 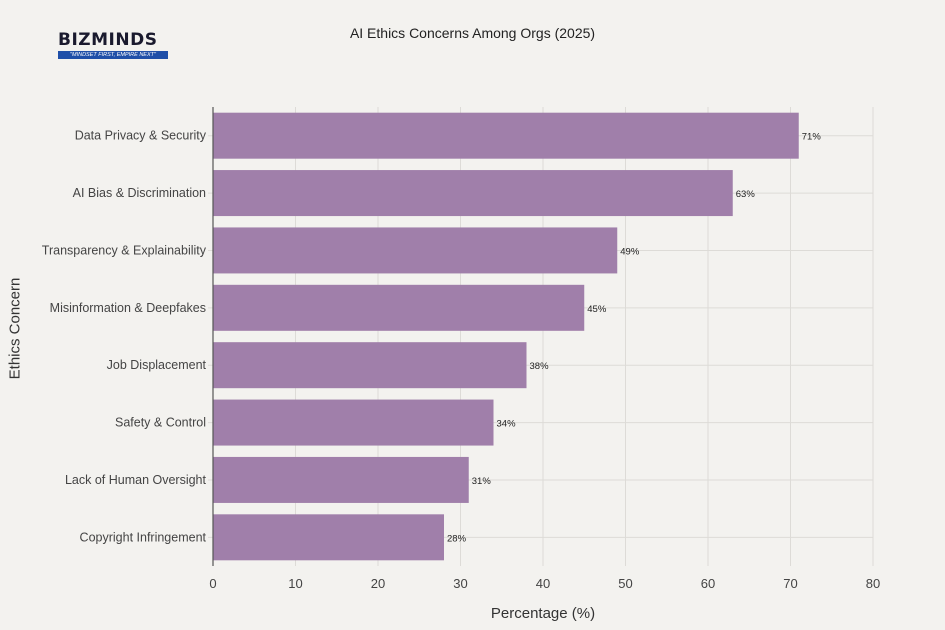 I want to click on data-label: 38%, so click(x=540, y=366).